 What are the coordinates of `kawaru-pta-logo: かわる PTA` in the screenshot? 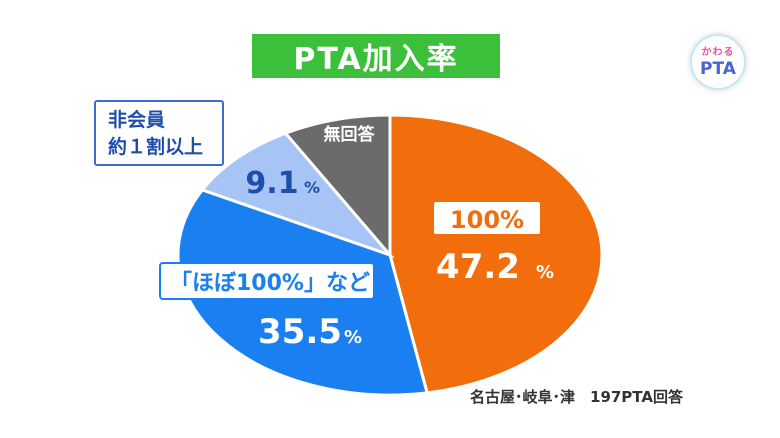 It's located at (718, 62).